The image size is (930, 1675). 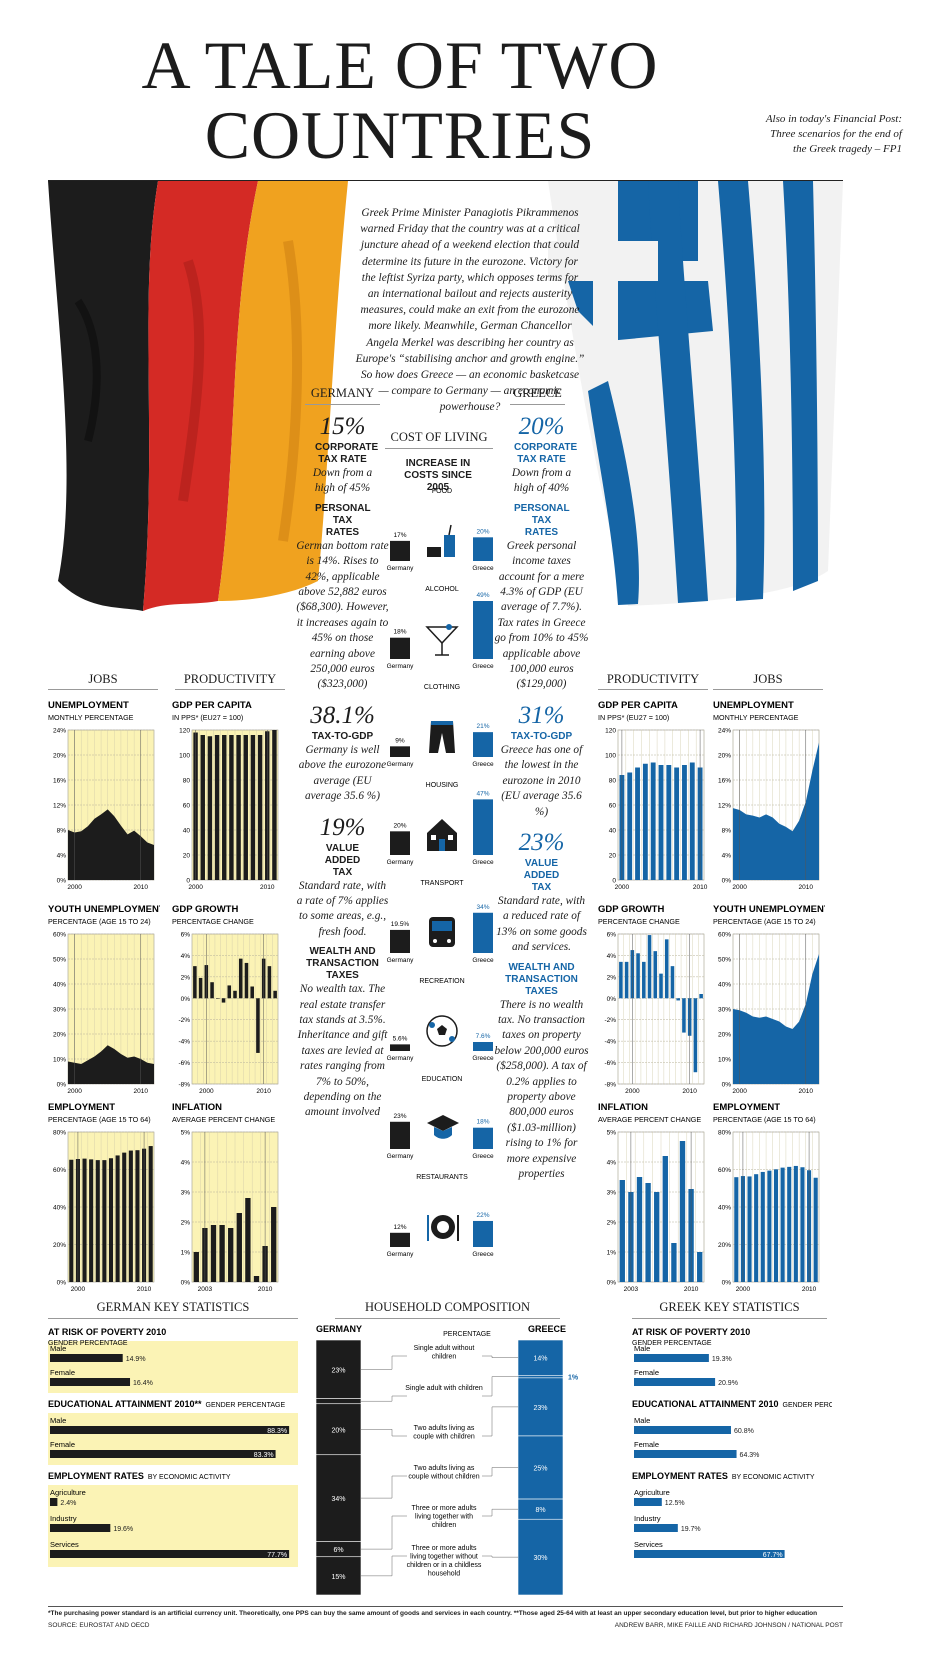 What do you see at coordinates (136, 1359) in the screenshot?
I see `stat-value: 14.9%` at bounding box center [136, 1359].